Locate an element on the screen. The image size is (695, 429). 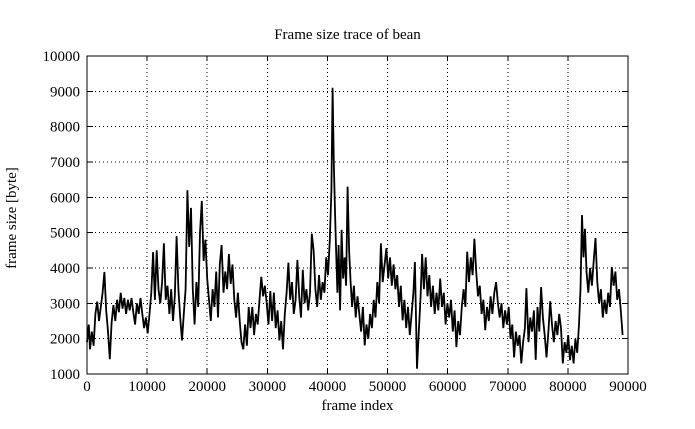
x-tick-label-80000: 80000 is located at coordinates (568, 387).